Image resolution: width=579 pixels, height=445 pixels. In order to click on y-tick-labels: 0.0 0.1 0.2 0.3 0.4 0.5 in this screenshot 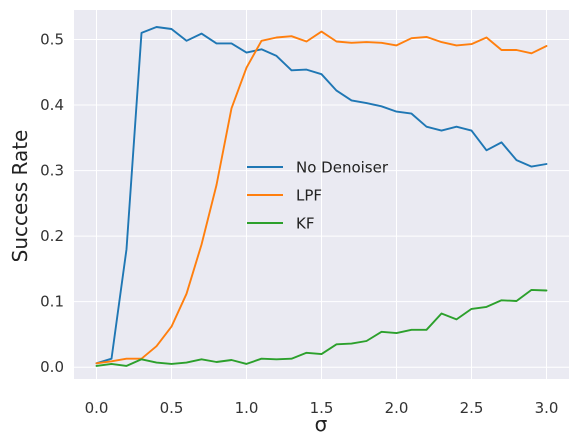, I will do `click(52, 203)`.